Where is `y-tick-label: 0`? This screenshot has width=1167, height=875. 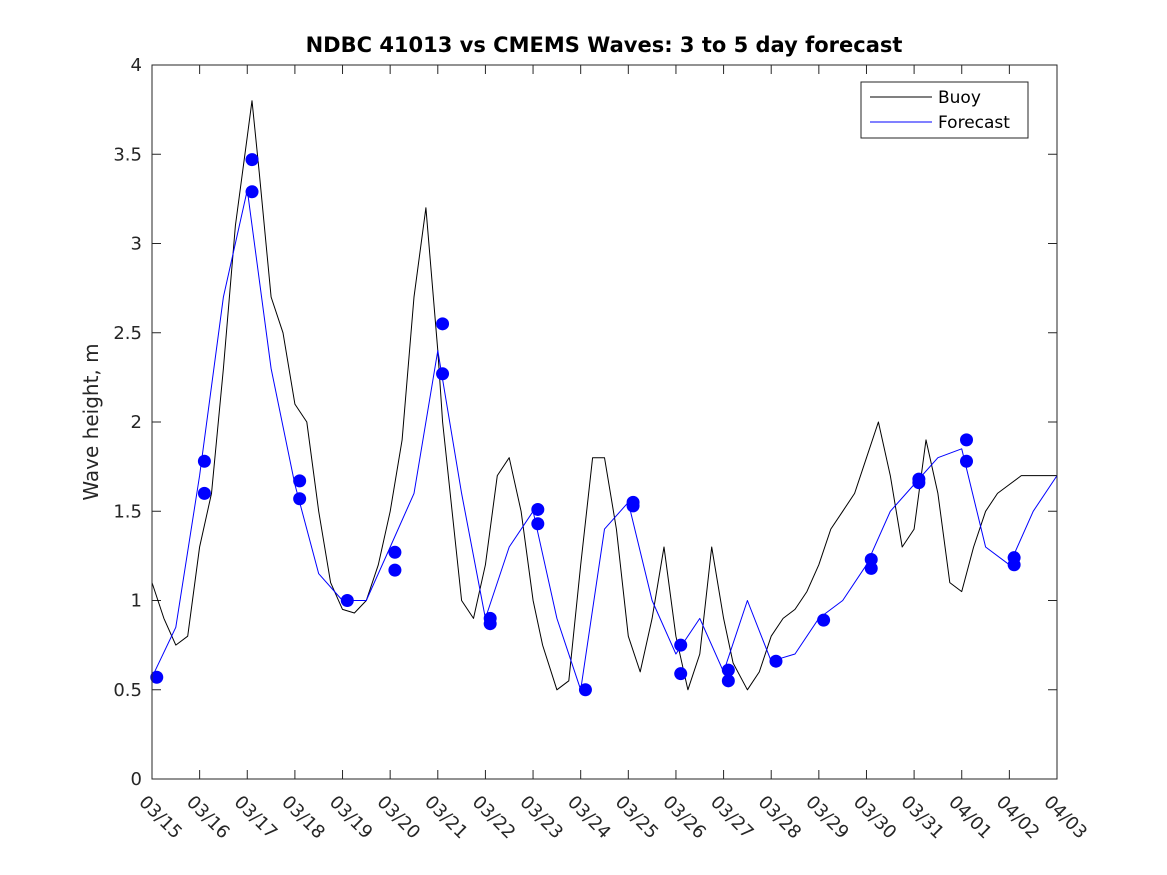 y-tick-label: 0 is located at coordinates (136, 779).